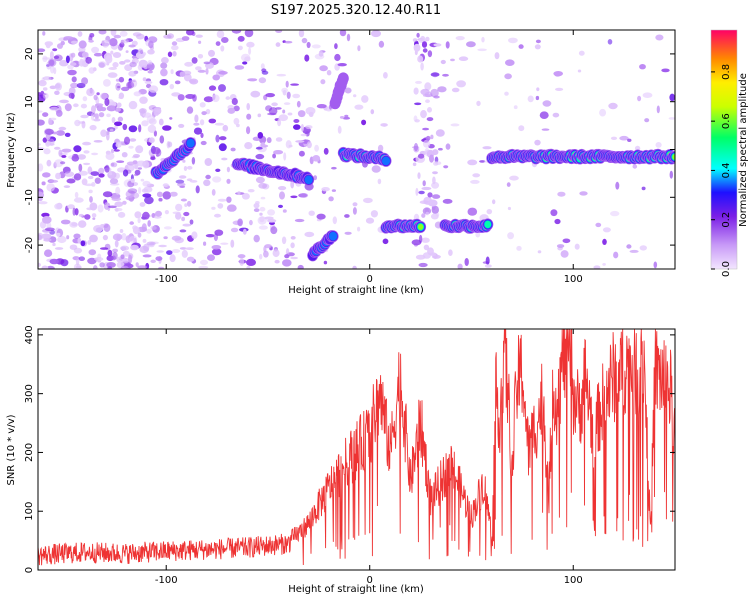  What do you see at coordinates (743, 150) in the screenshot?
I see `colorbar-label: Normalized spectral amplitude` at bounding box center [743, 150].